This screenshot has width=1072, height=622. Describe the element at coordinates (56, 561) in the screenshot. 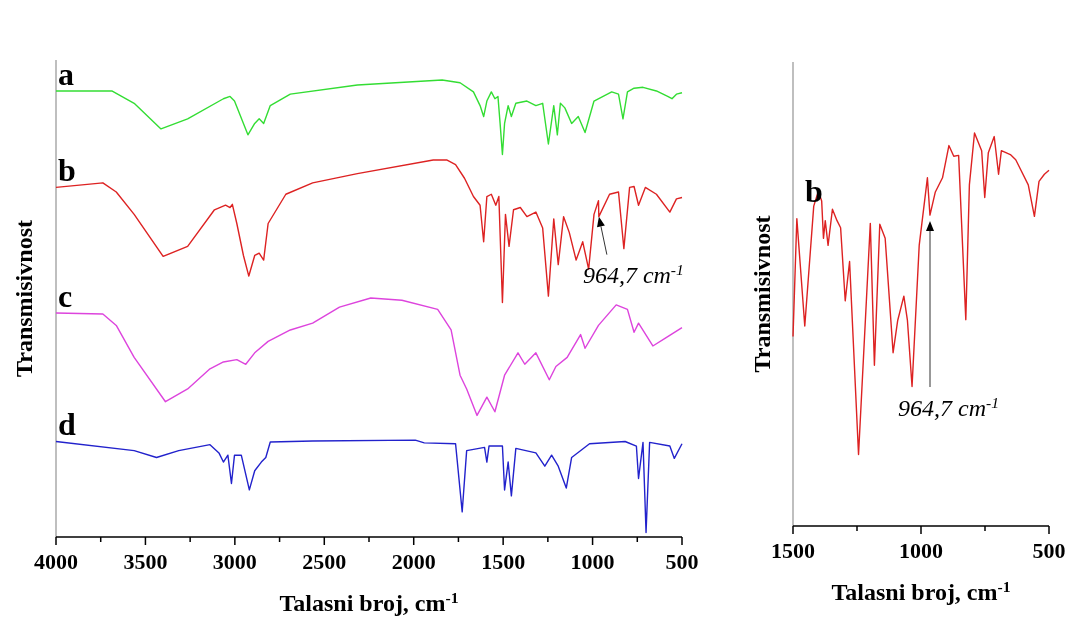

I see `x-tick-label: 4000` at that location.